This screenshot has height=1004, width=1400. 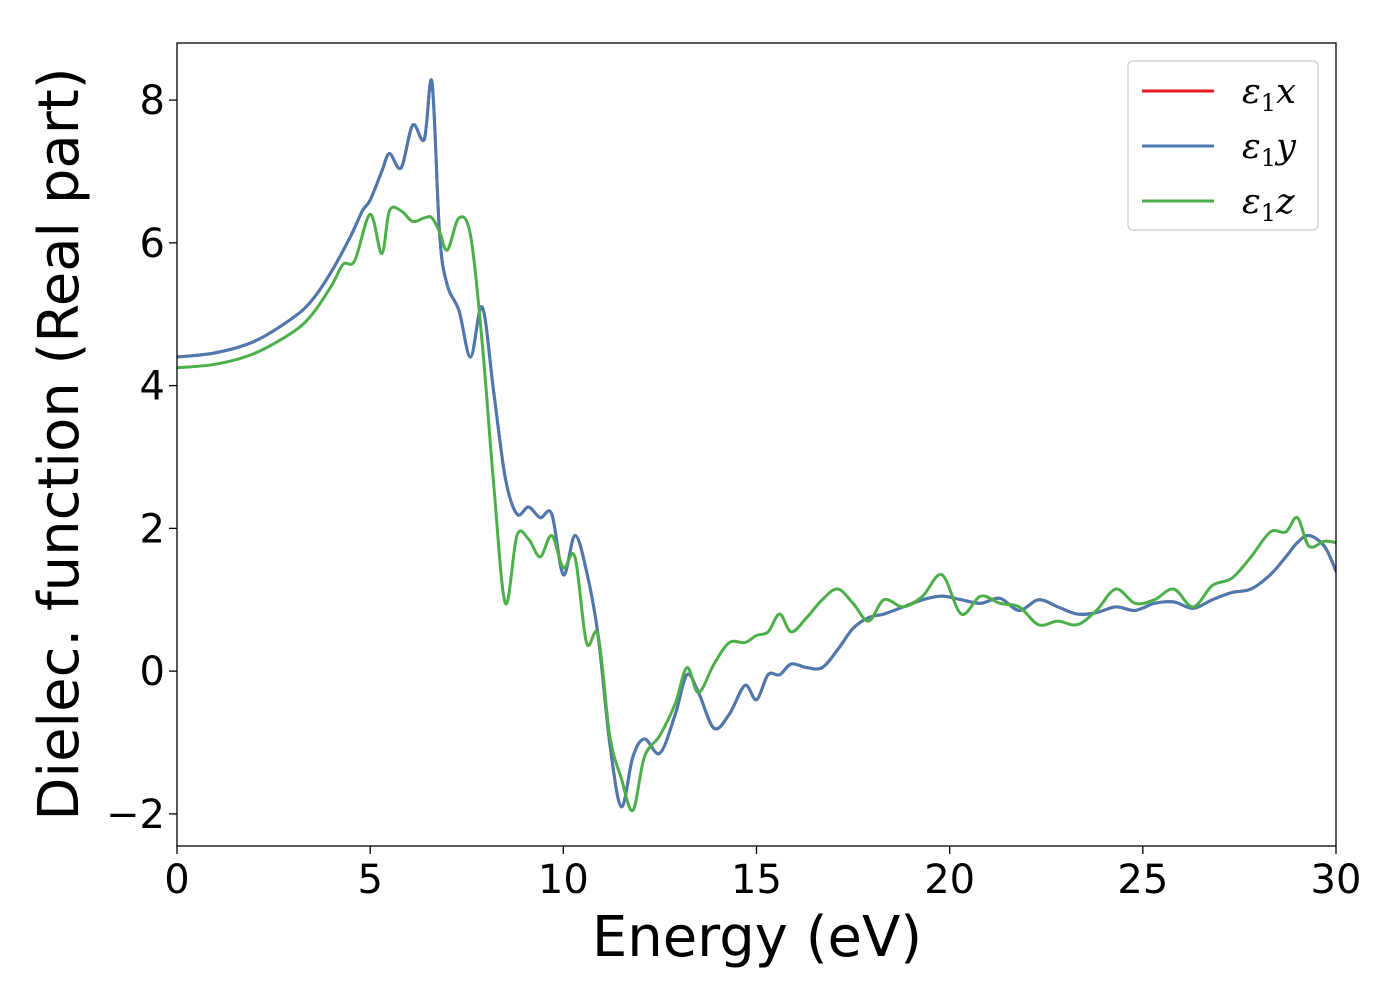 I want to click on x-tick-label: 10, so click(x=563, y=880).